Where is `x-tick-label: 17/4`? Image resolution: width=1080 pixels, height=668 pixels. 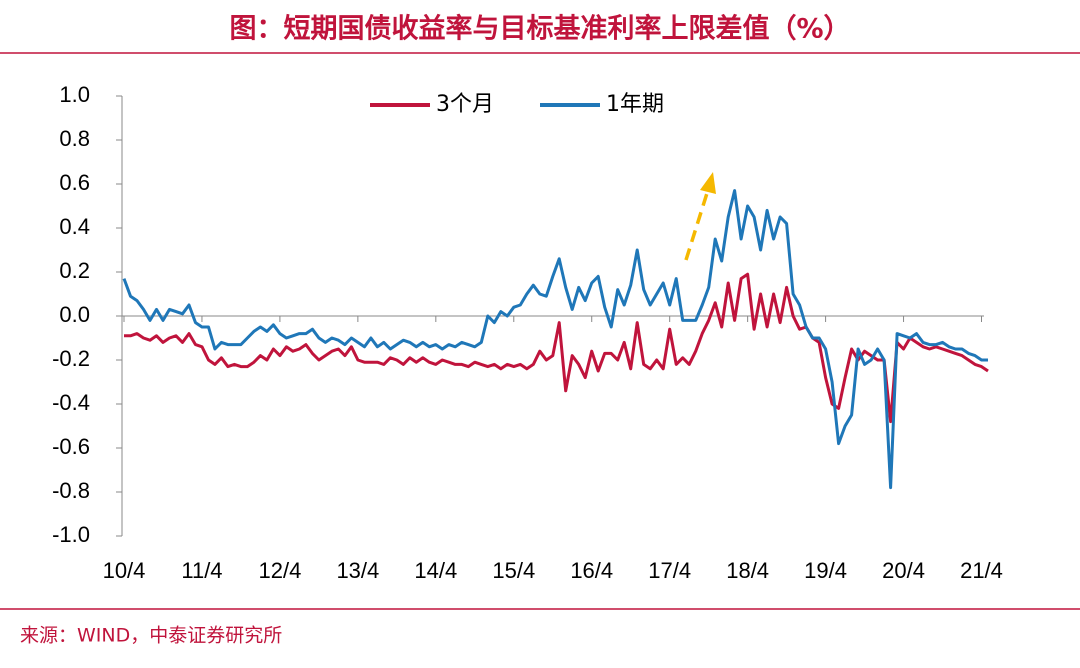
x-tick-label: 17/4 is located at coordinates (669, 570).